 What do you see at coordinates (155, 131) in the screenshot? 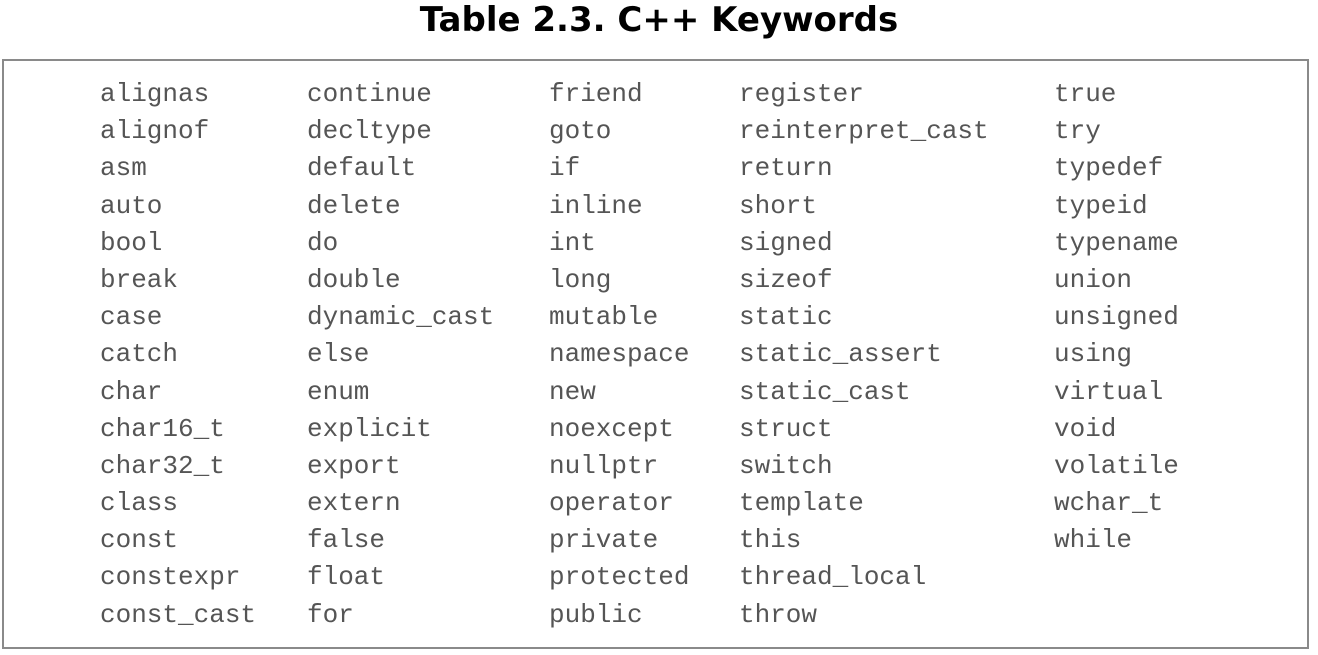
I see `keyword-cell: alignof` at bounding box center [155, 131].